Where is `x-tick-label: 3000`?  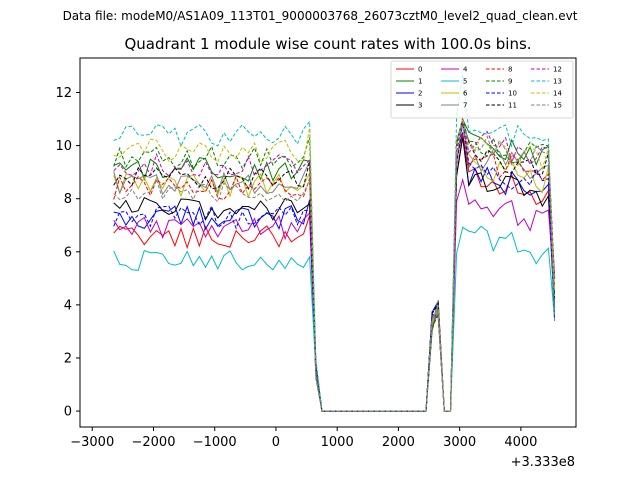 x-tick-label: 3000 is located at coordinates (459, 442).